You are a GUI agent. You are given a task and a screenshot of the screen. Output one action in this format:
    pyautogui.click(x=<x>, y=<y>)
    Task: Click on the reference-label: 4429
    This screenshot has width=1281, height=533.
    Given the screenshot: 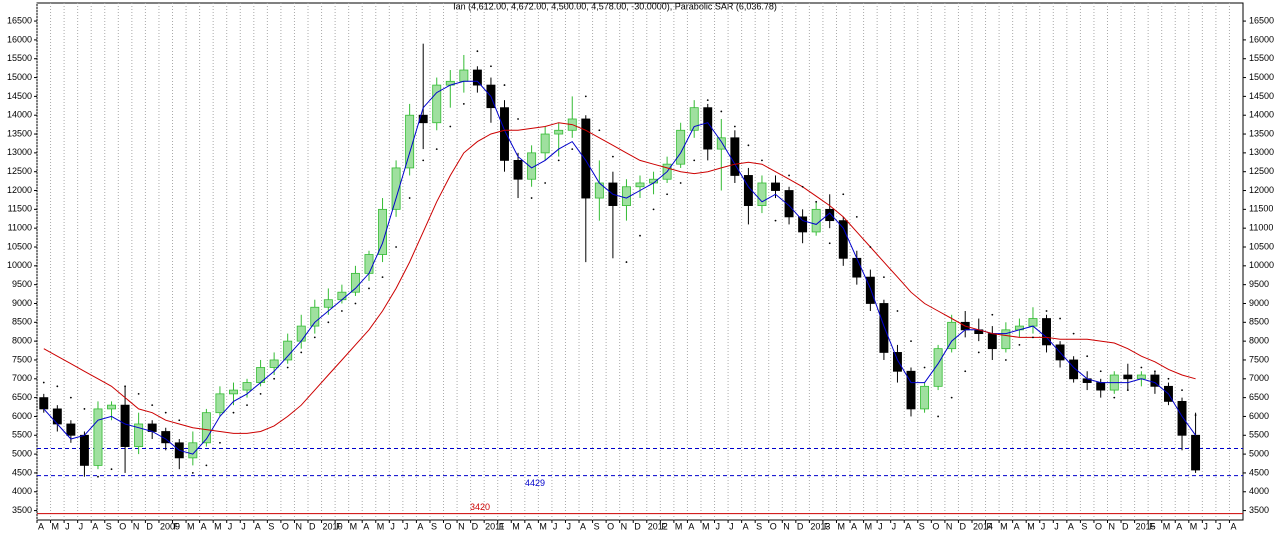 What is the action you would take?
    pyautogui.click(x=535, y=483)
    